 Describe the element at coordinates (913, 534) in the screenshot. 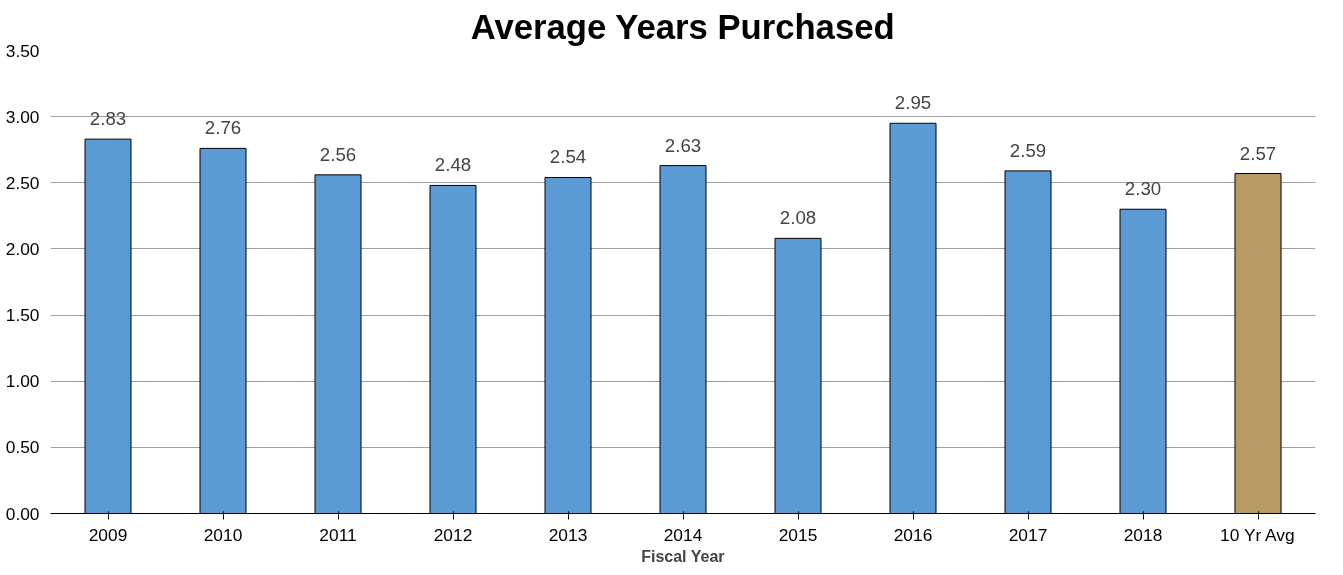

I see `x-tick-label: 2016` at that location.